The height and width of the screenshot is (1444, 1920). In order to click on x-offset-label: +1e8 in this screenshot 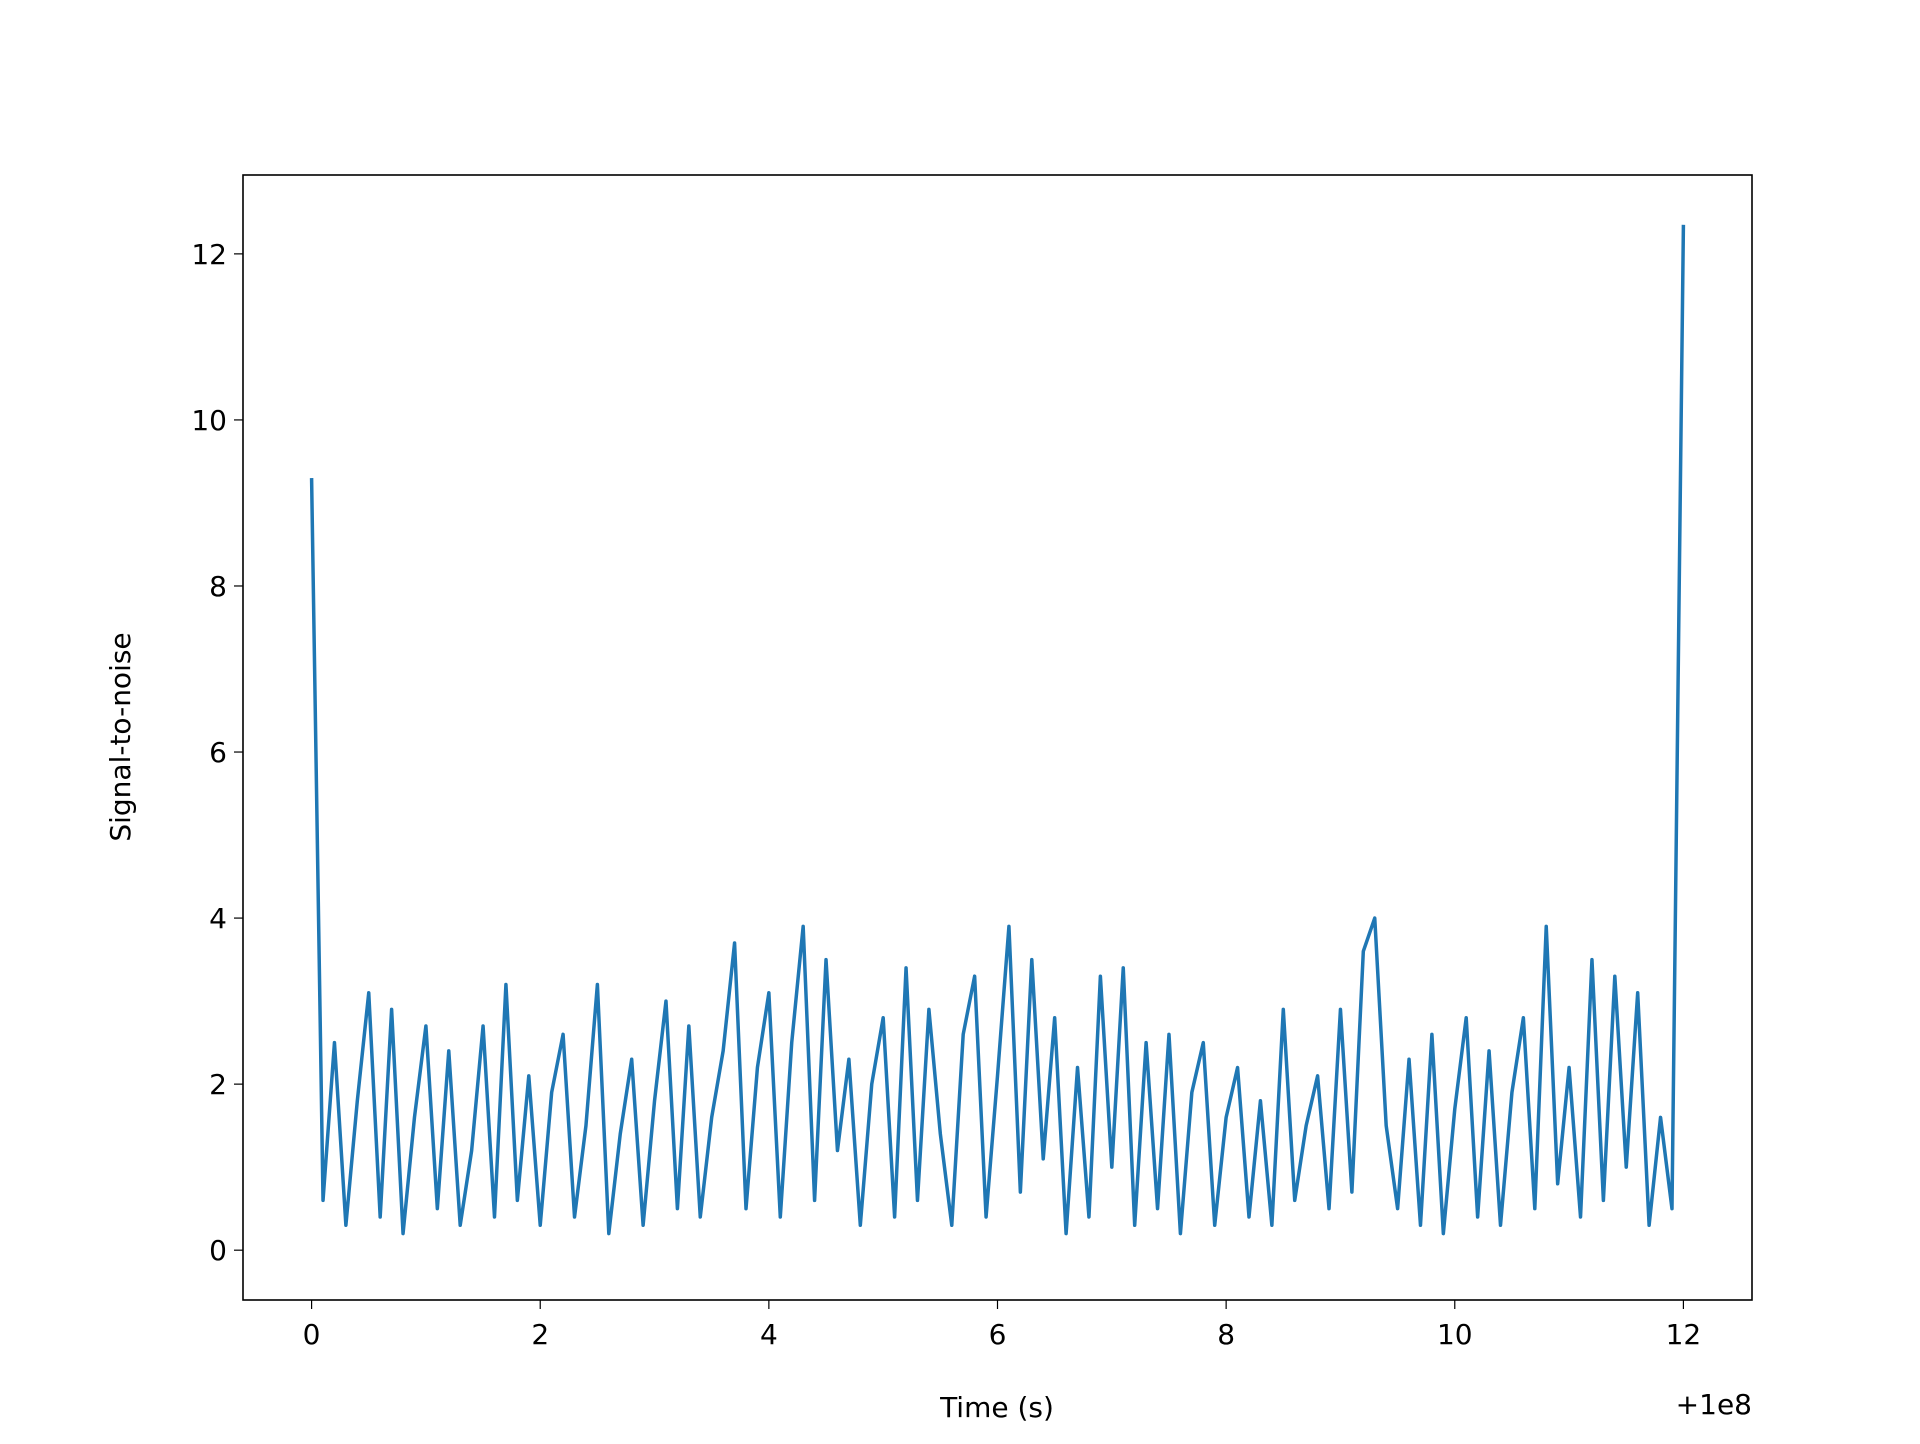, I will do `click(1714, 1404)`.